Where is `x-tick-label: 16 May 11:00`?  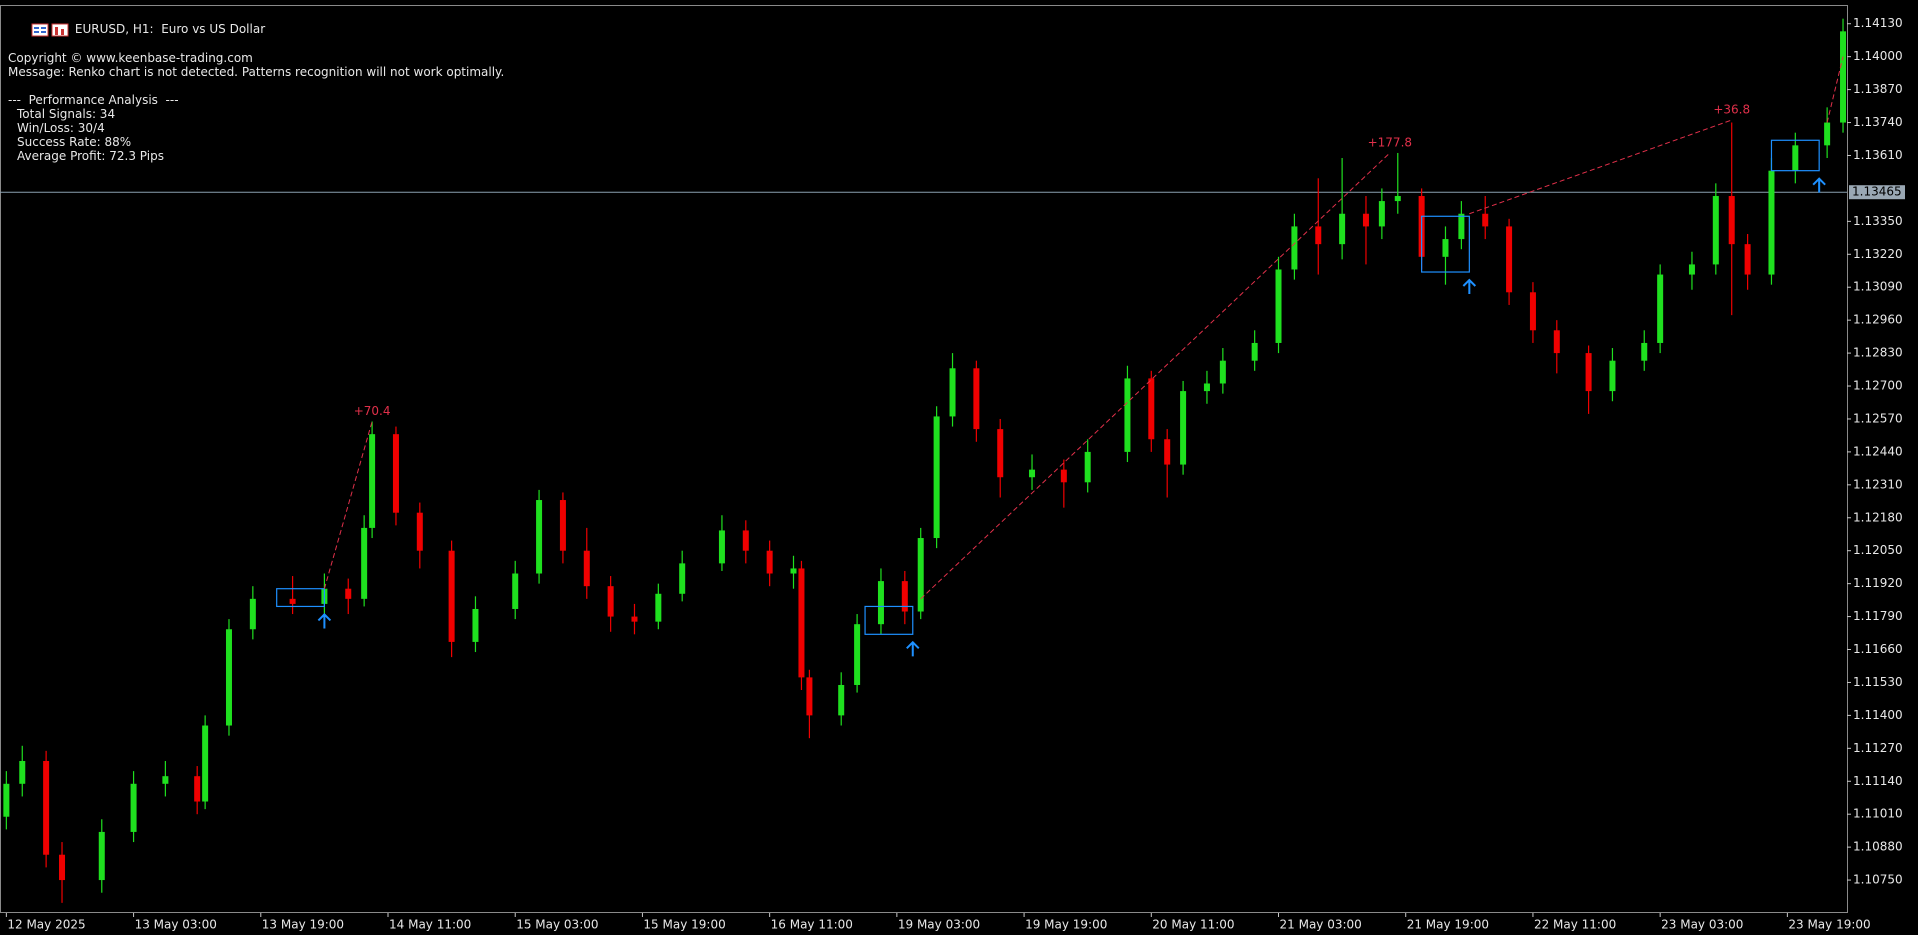 x-tick-label: 16 May 11:00 is located at coordinates (812, 925).